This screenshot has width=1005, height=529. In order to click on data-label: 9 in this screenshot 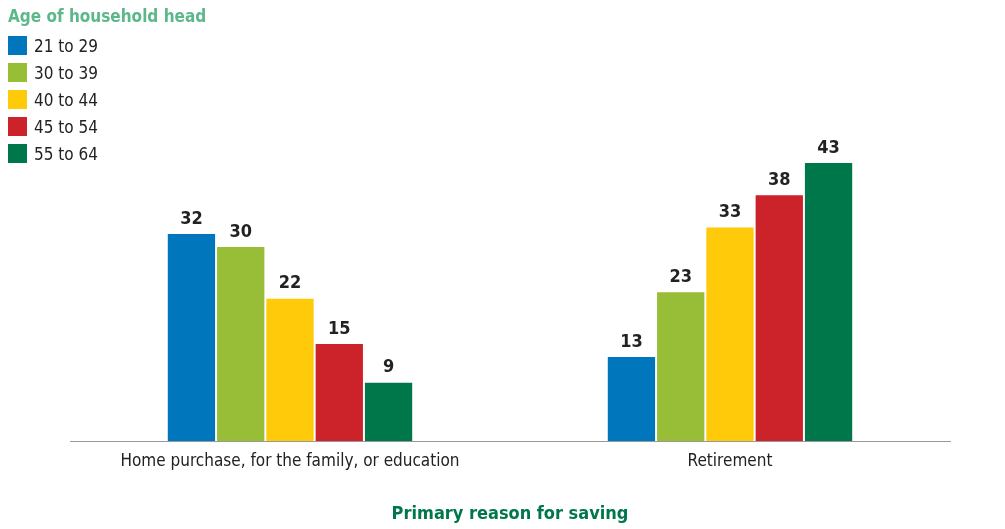, I will do `click(388, 366)`.